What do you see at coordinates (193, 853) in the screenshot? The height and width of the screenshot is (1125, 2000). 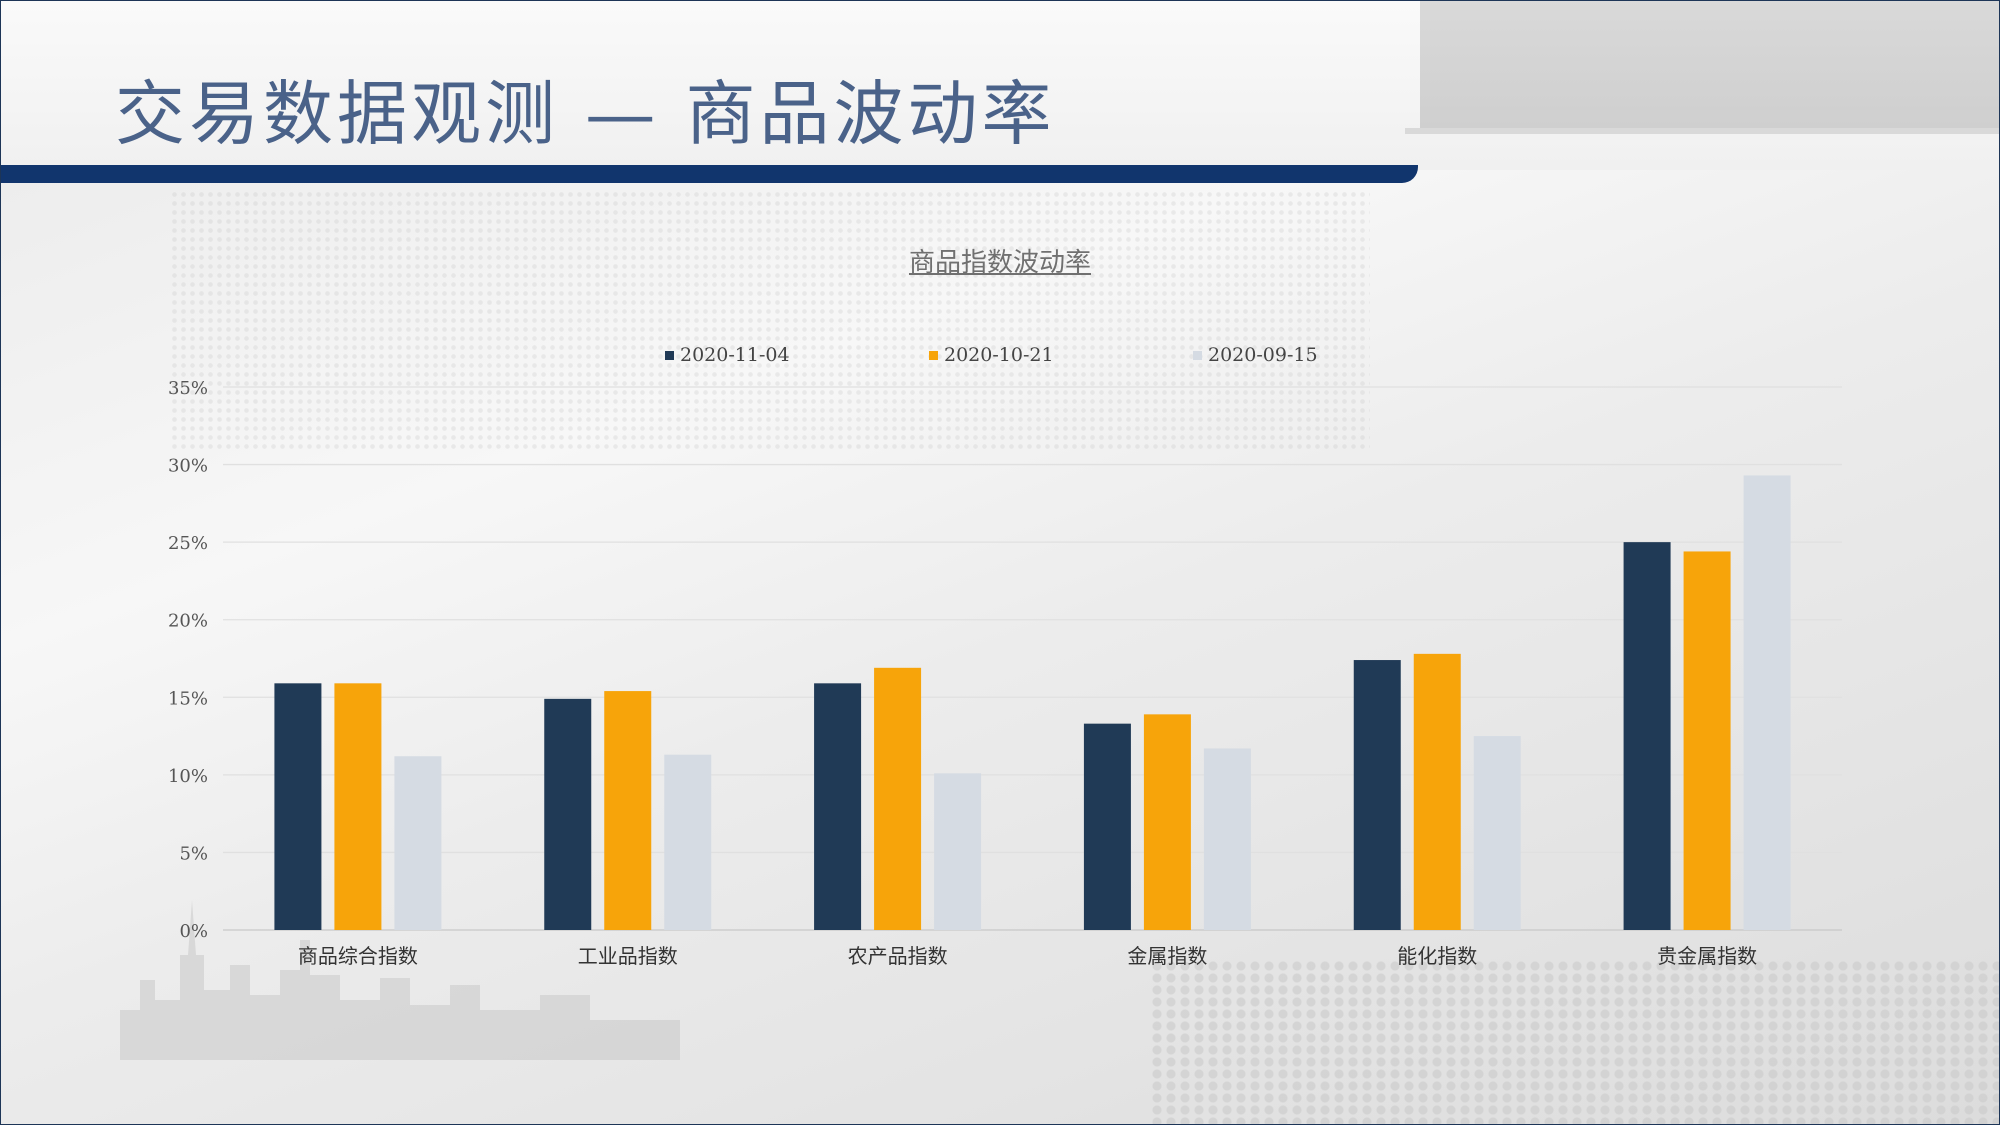 I see `y-tick-label: 5%` at bounding box center [193, 853].